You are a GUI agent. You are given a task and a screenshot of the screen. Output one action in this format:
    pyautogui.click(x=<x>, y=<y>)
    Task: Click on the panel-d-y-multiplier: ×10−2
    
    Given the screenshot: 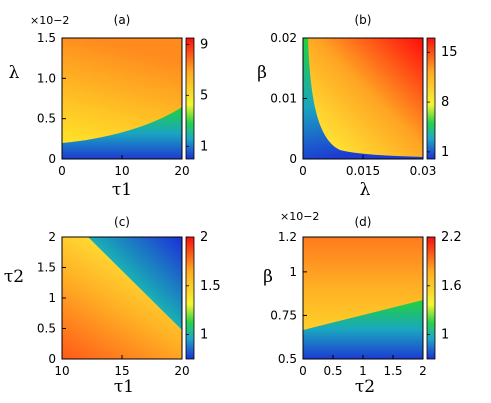 What is the action you would take?
    pyautogui.click(x=299, y=216)
    